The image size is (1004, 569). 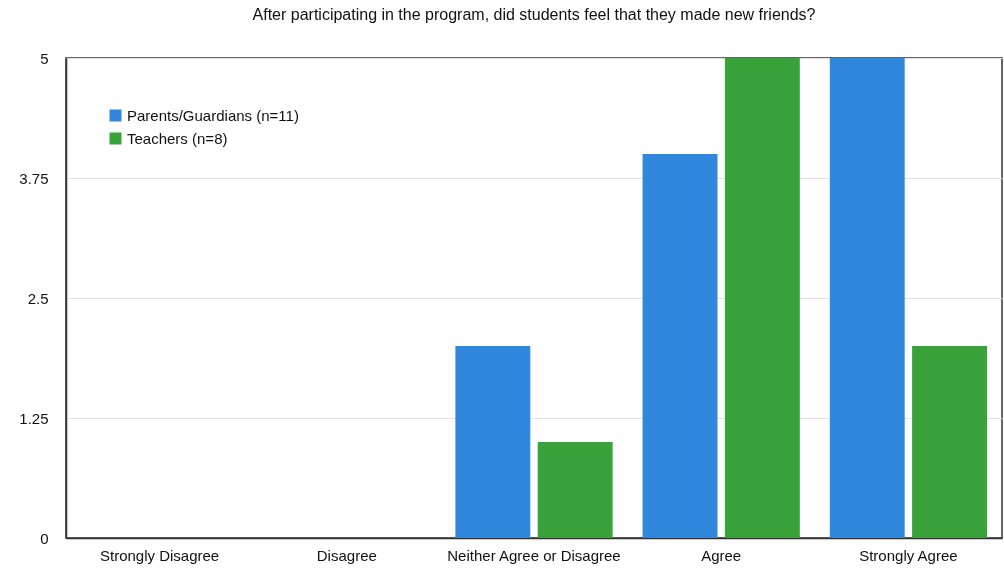 What do you see at coordinates (34, 418) in the screenshot?
I see `y-tick-label: 1.25` at bounding box center [34, 418].